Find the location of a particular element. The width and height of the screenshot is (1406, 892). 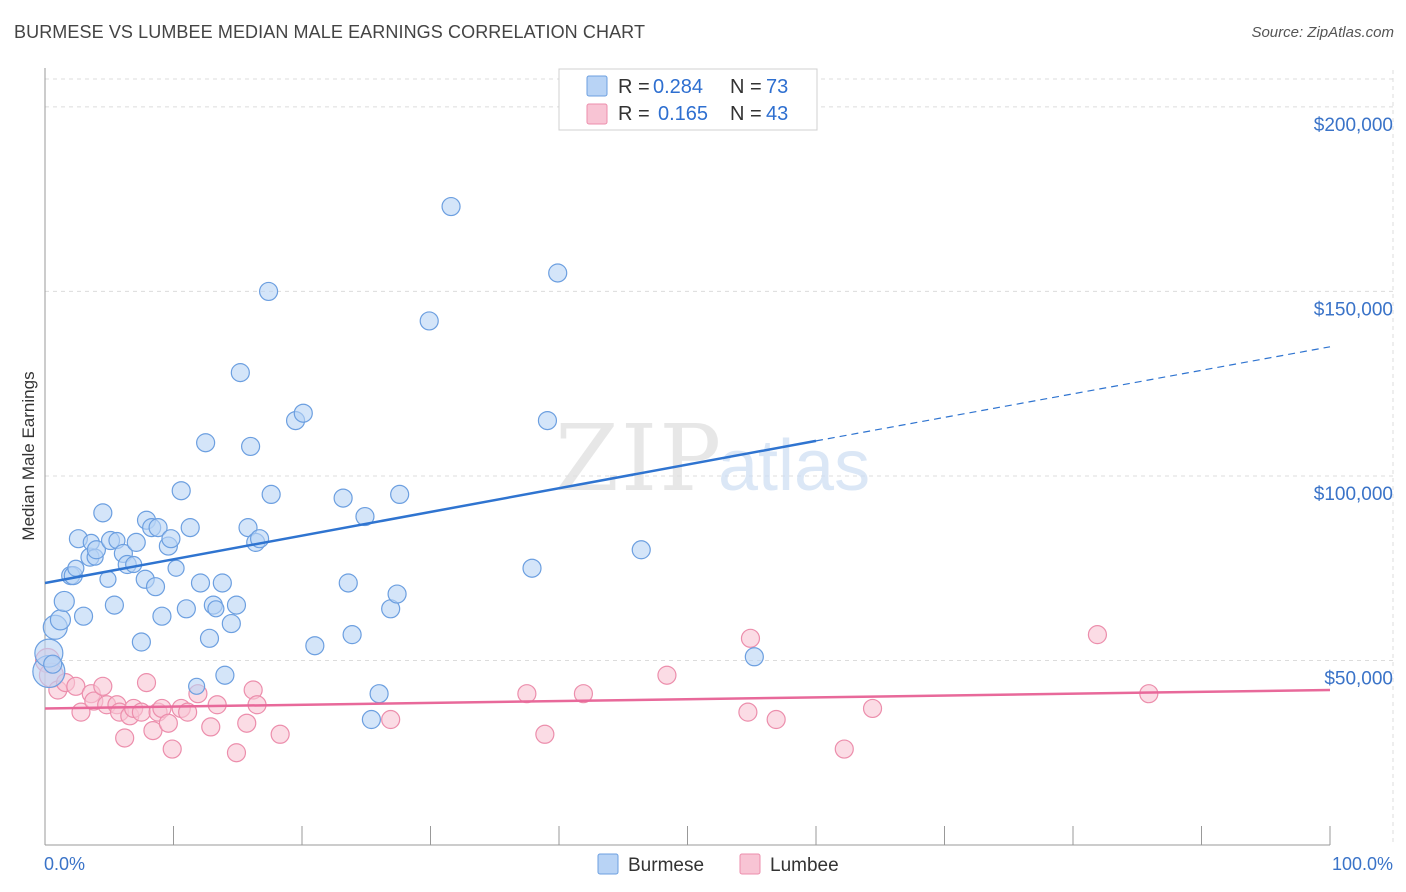

bottom-legend: Burmese Lumbee is located at coordinates (718, 864).